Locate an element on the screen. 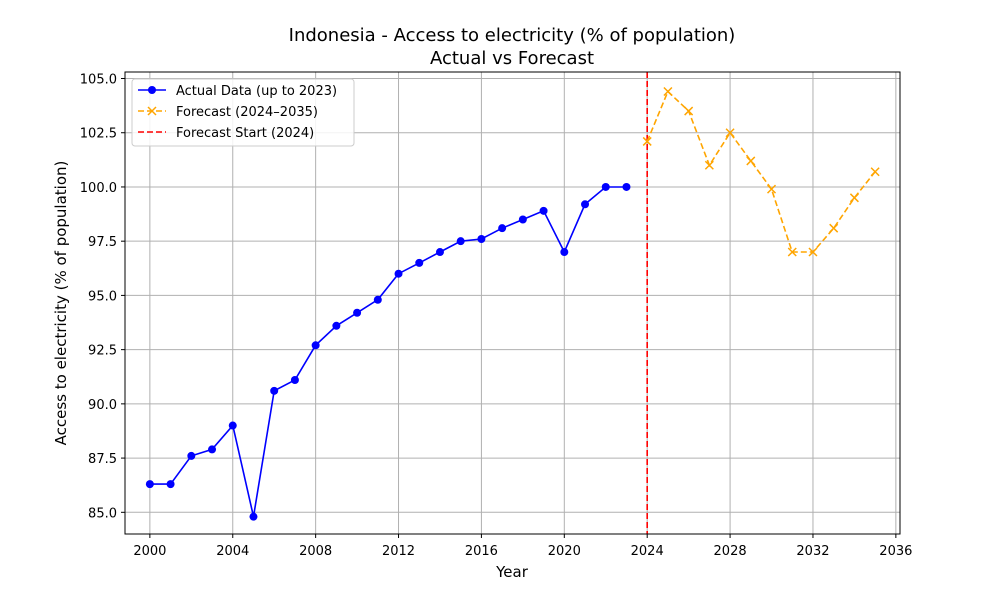 This screenshot has height=600, width=1000. x-tick-label: 2028 is located at coordinates (730, 551).